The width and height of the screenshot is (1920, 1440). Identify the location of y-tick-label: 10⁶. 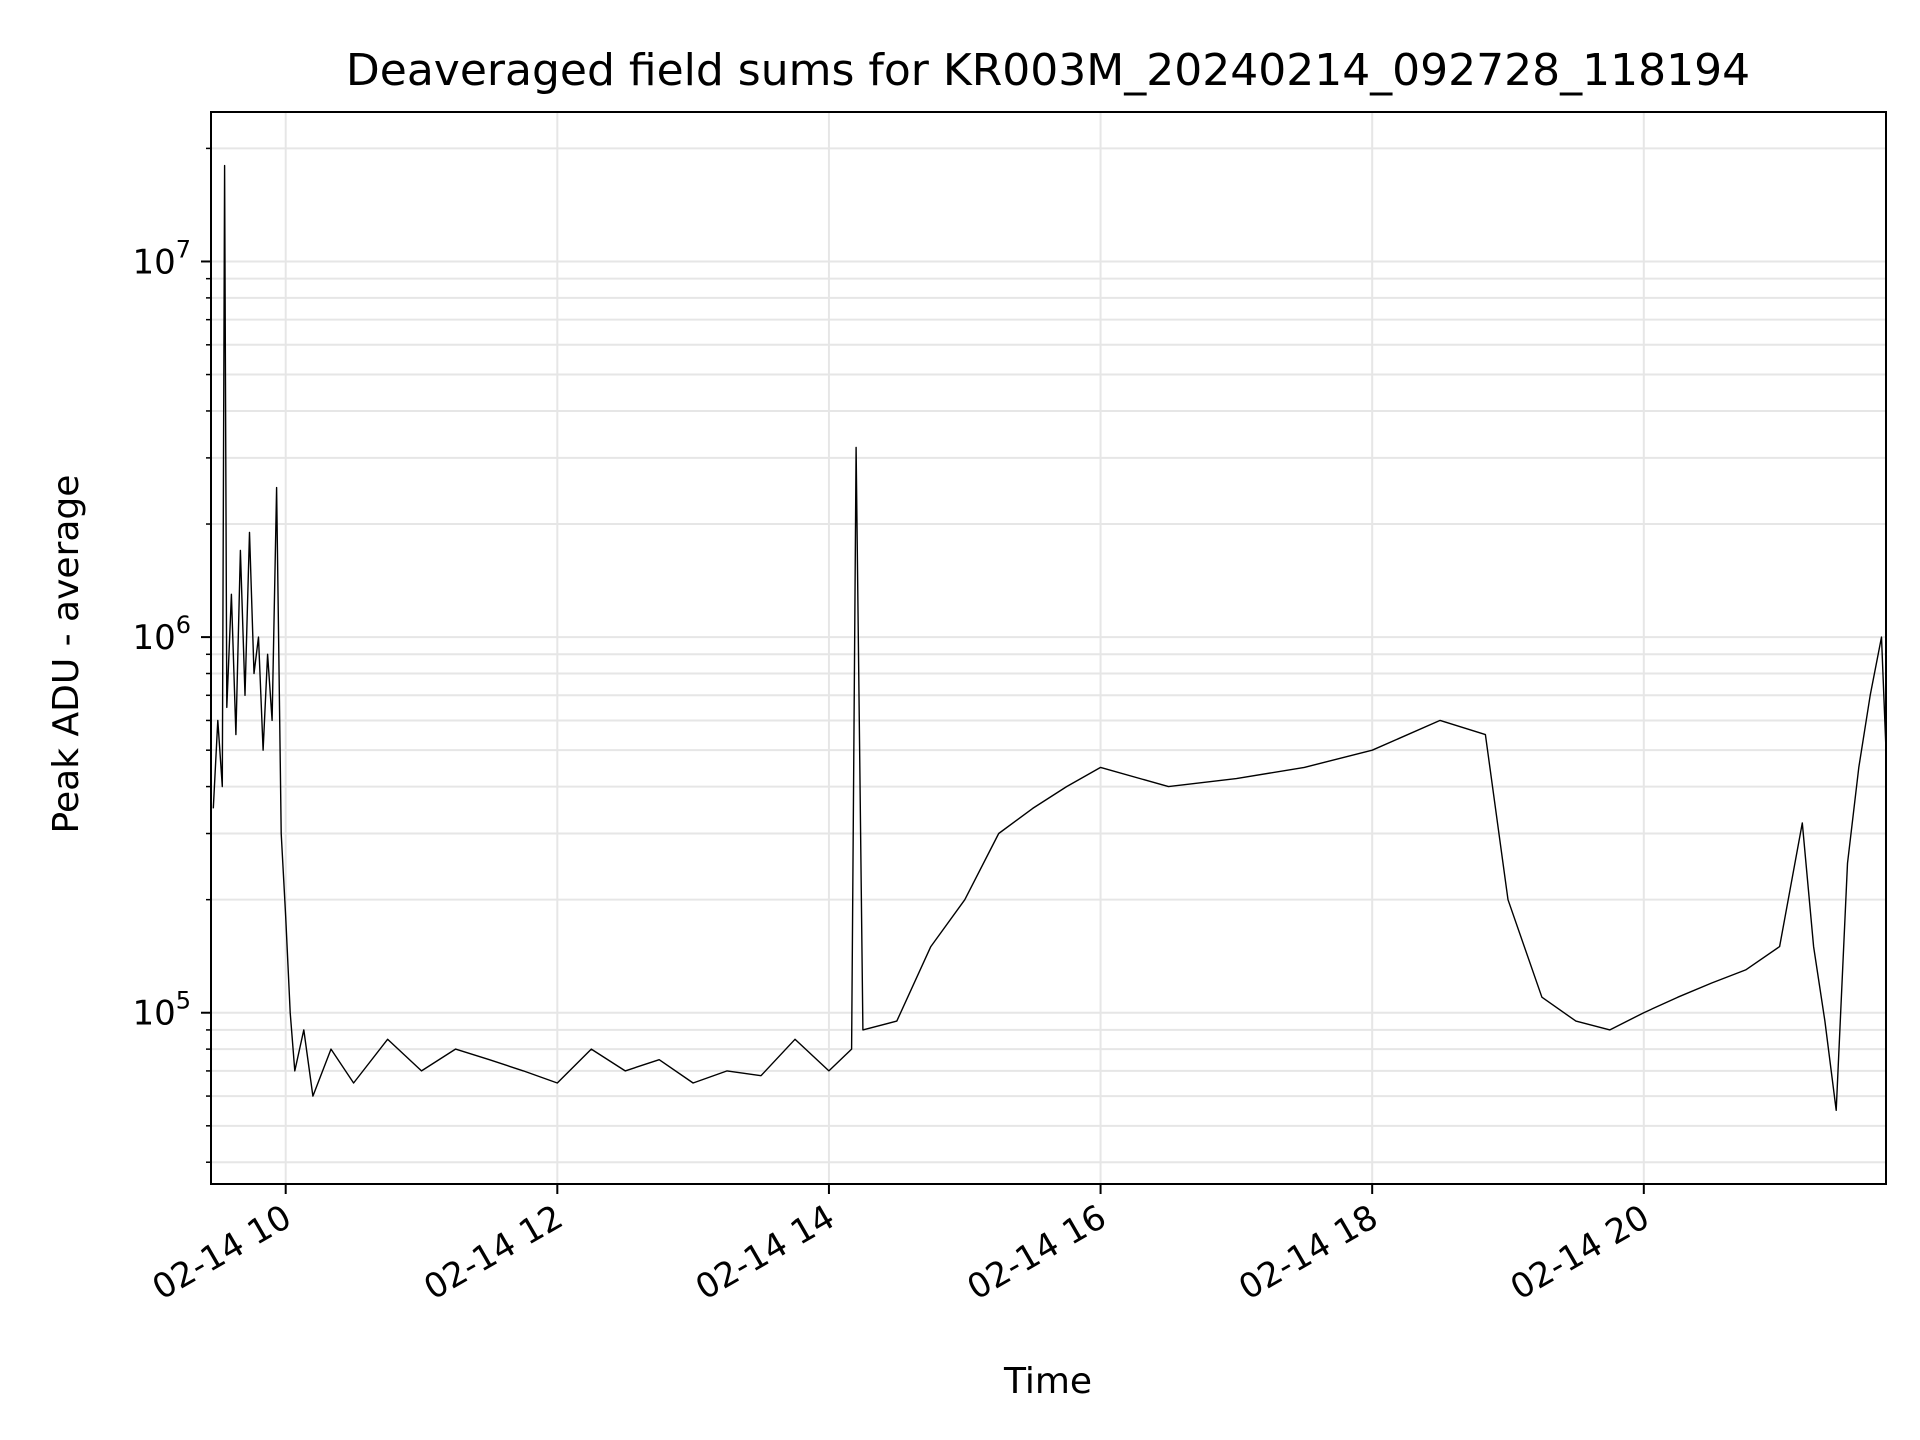
(161, 634).